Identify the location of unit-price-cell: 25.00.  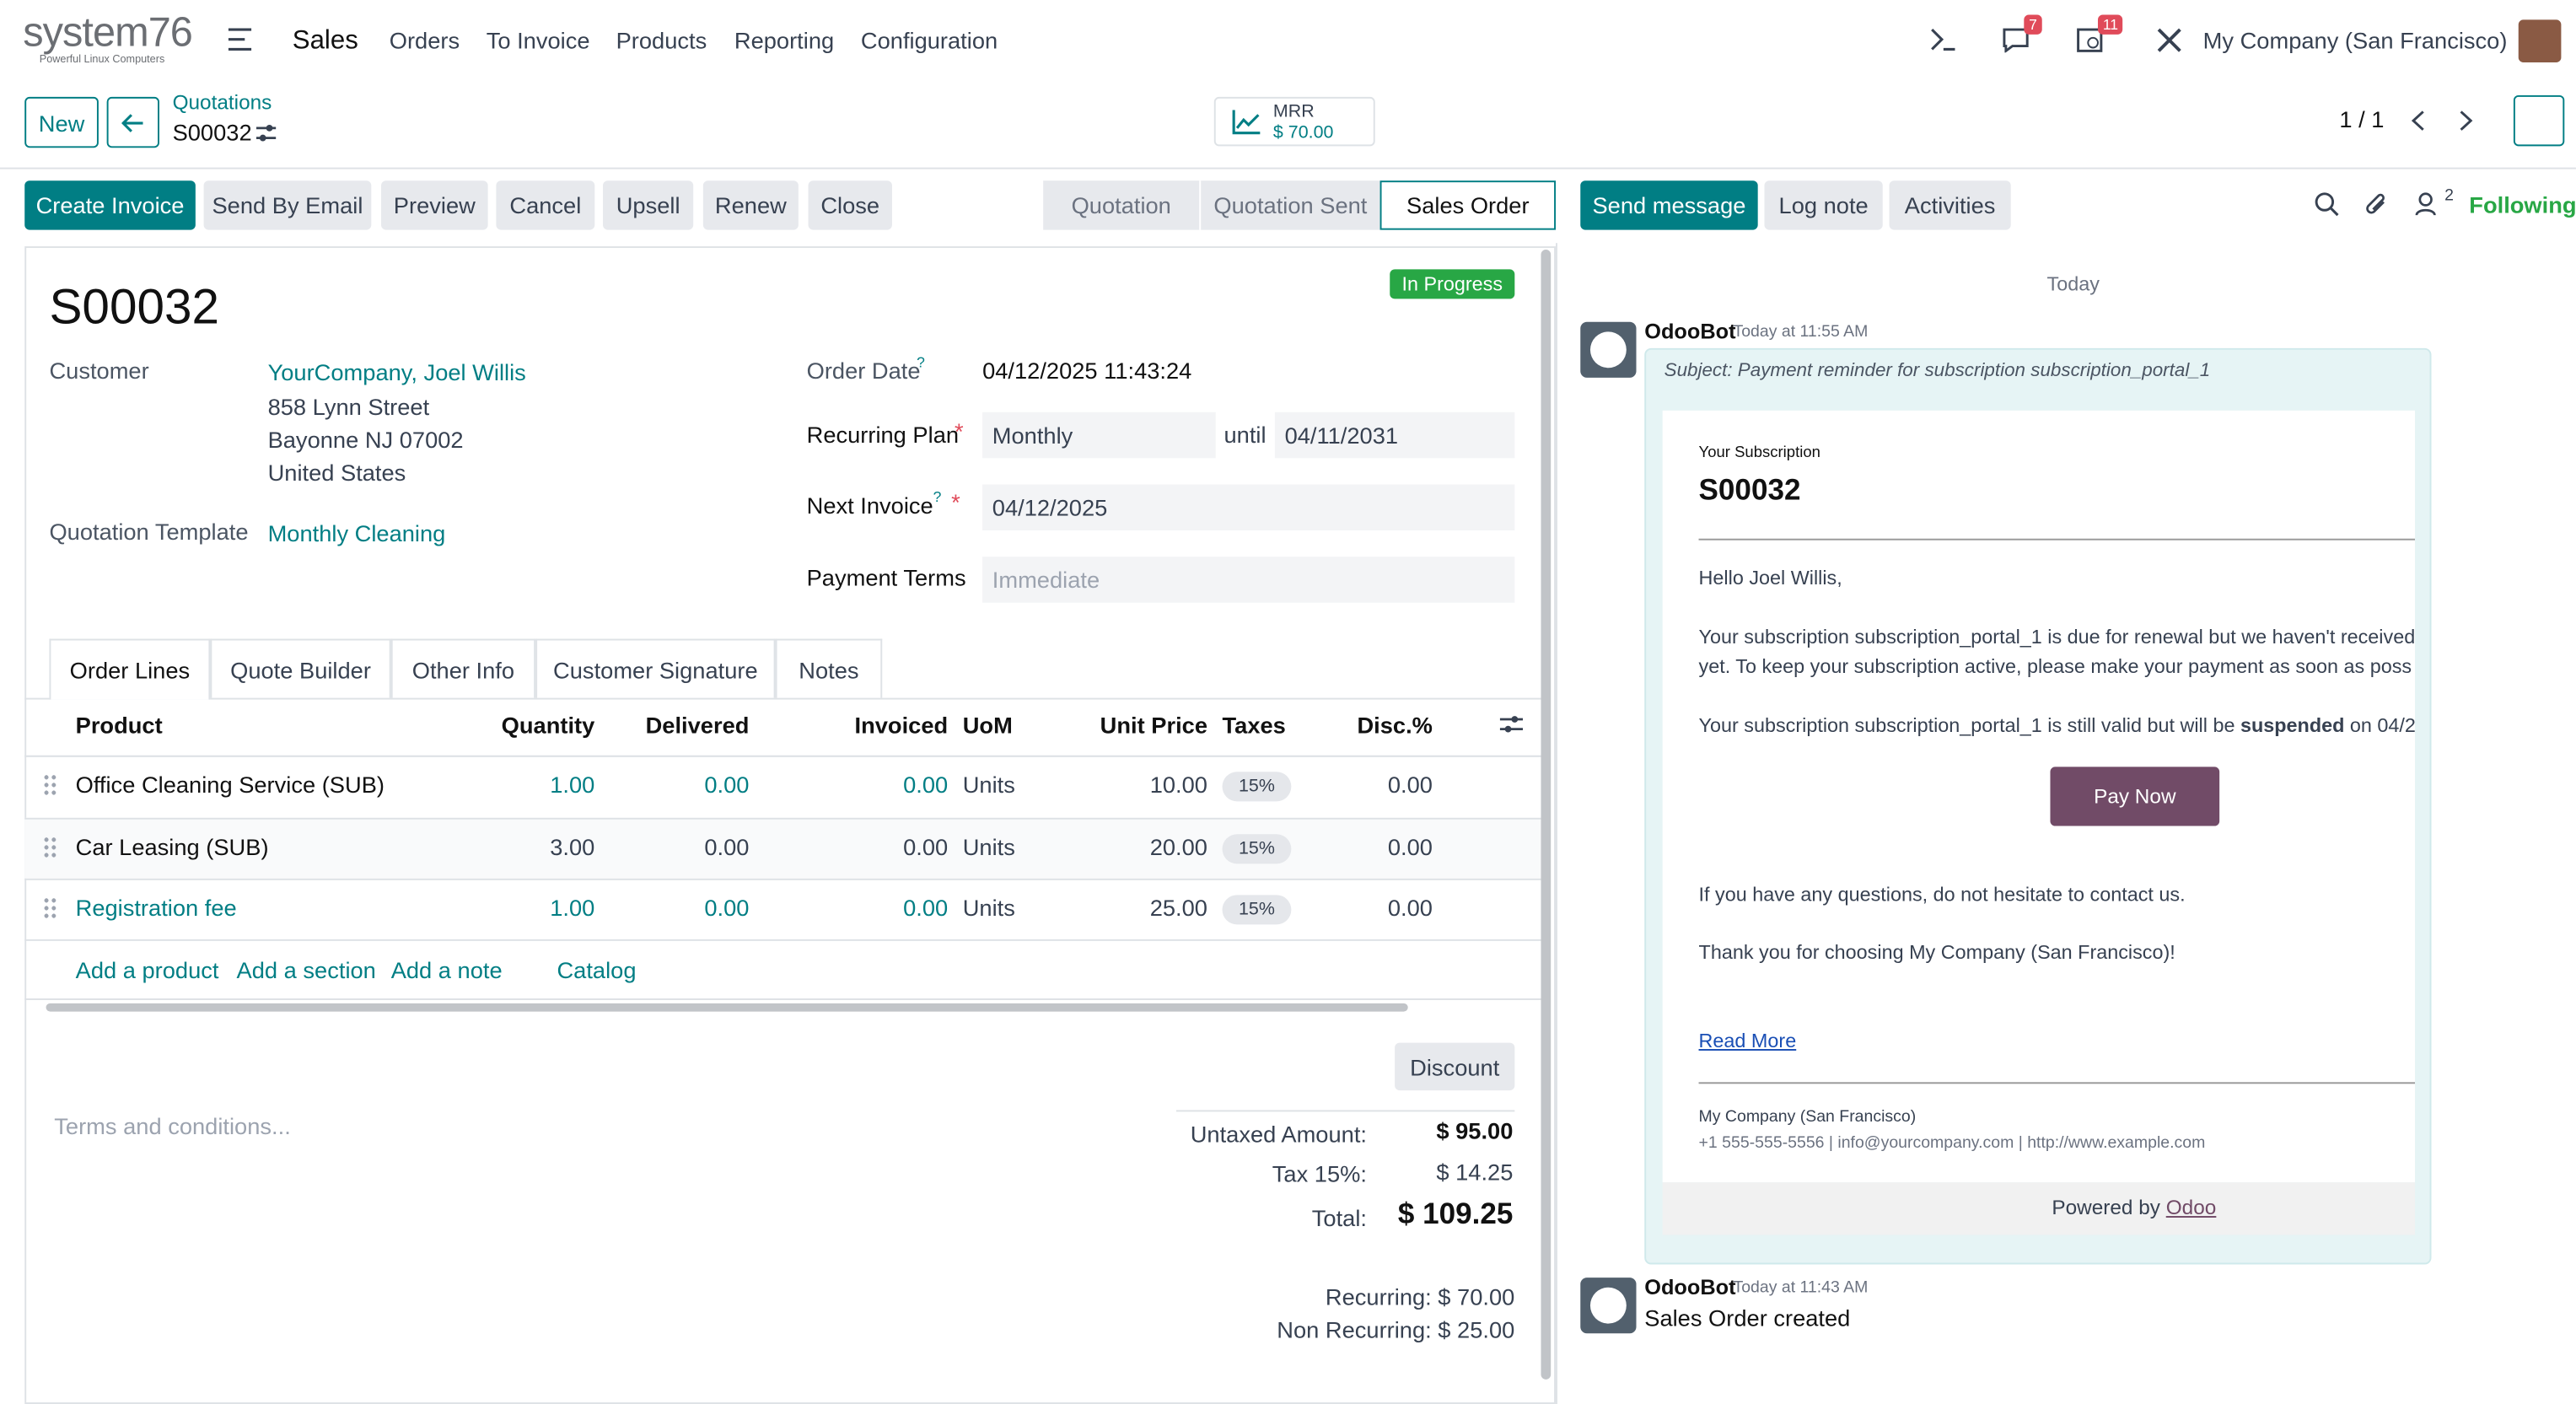
(1178, 908).